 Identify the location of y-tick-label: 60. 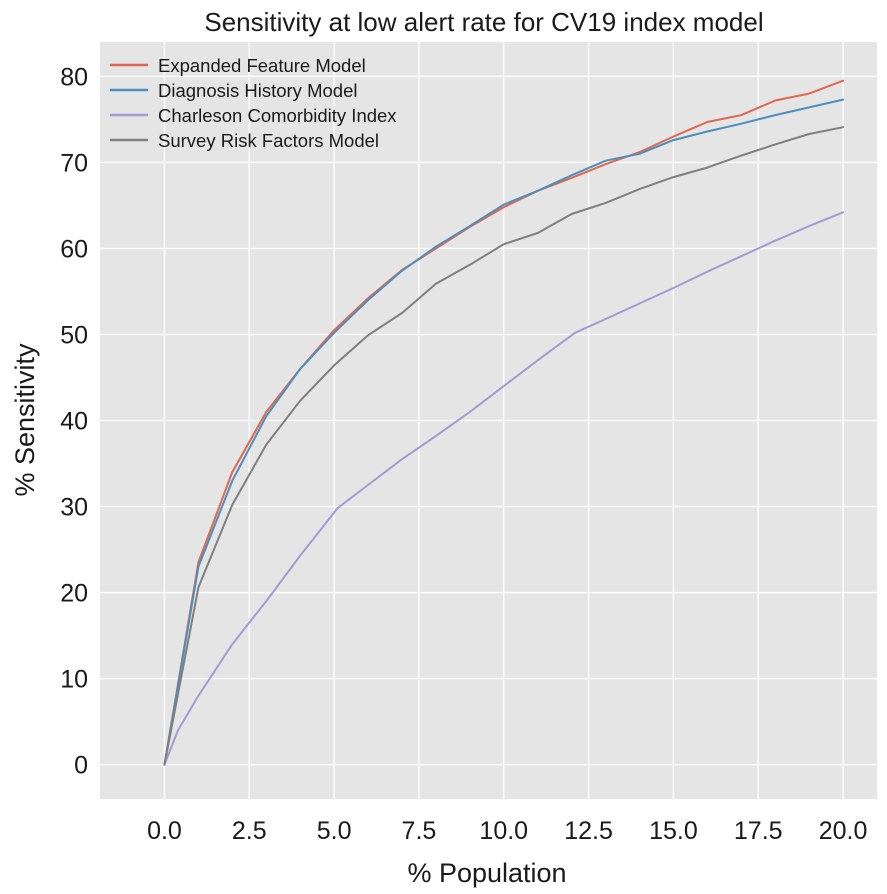
(74, 249).